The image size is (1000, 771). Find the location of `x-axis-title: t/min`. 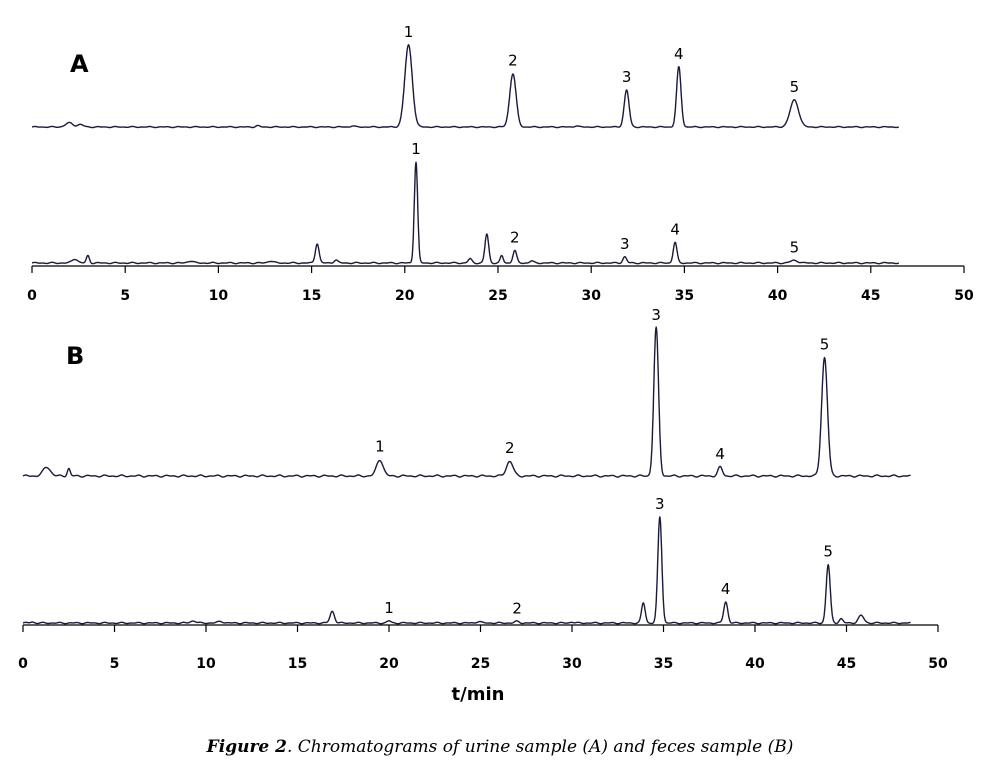

x-axis-title: t/min is located at coordinates (478, 694).